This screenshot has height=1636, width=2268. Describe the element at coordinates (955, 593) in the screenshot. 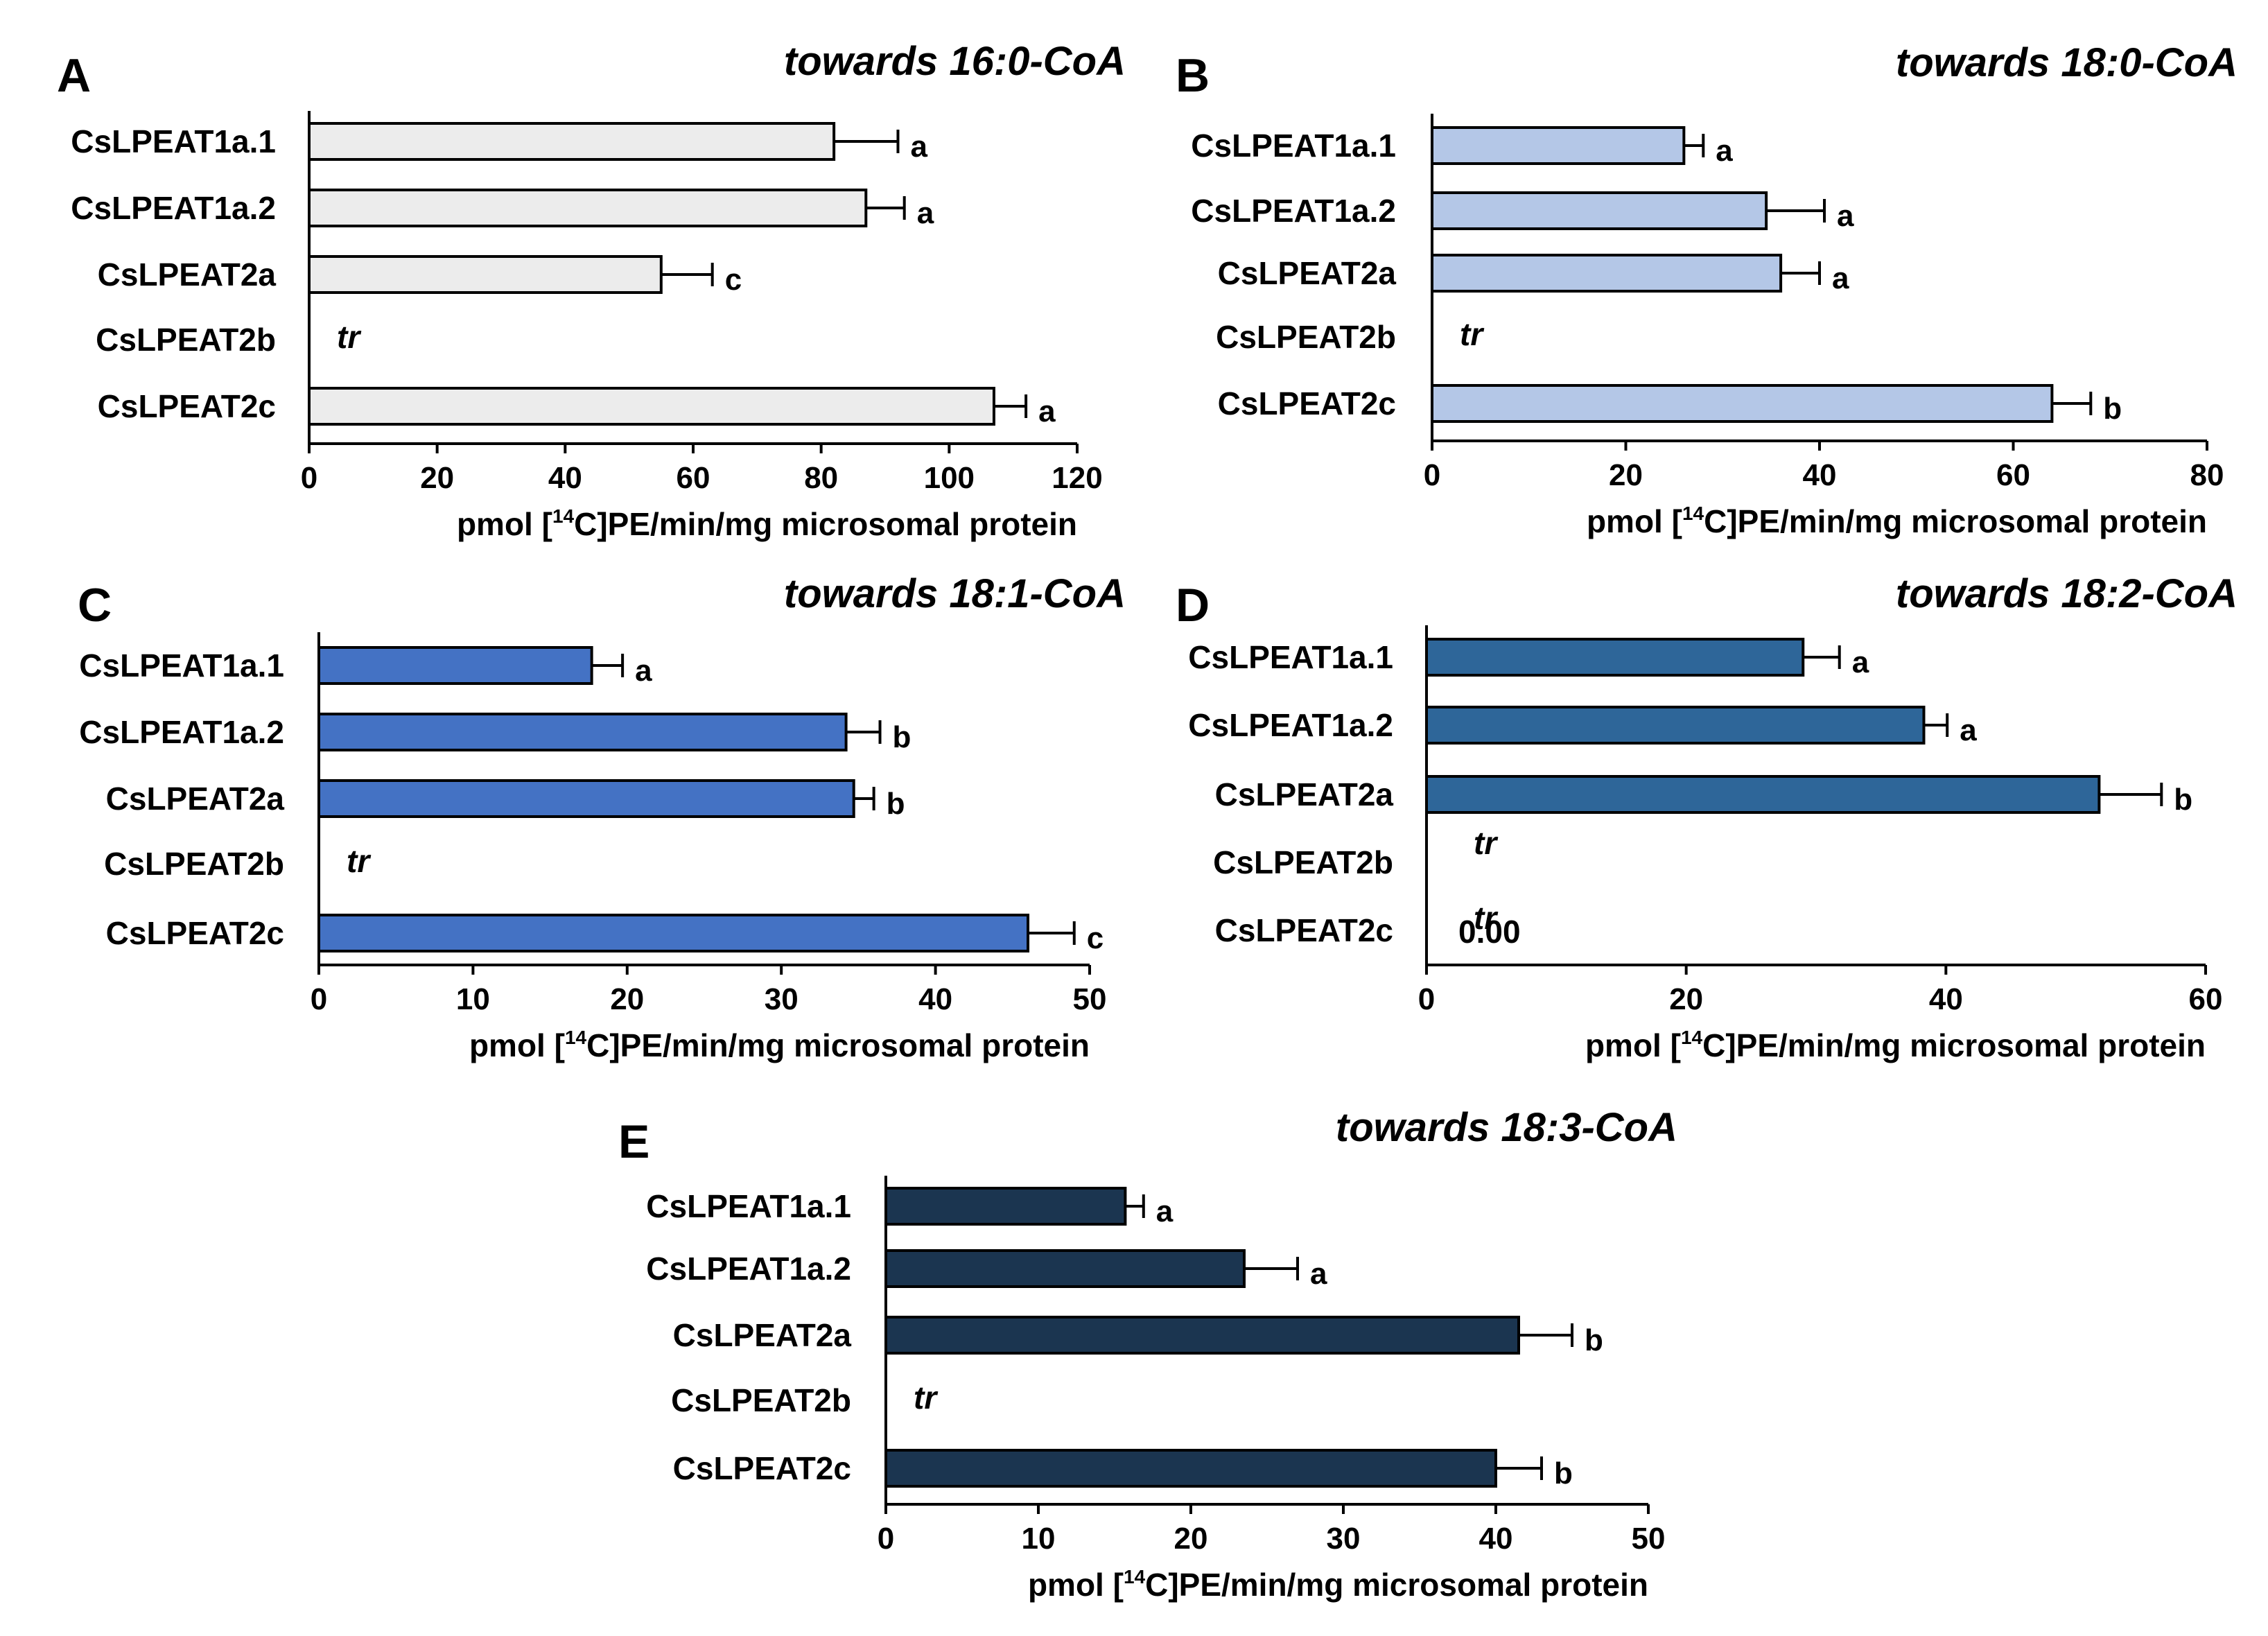

I see `panel-title: towards 18:1-CoA` at that location.